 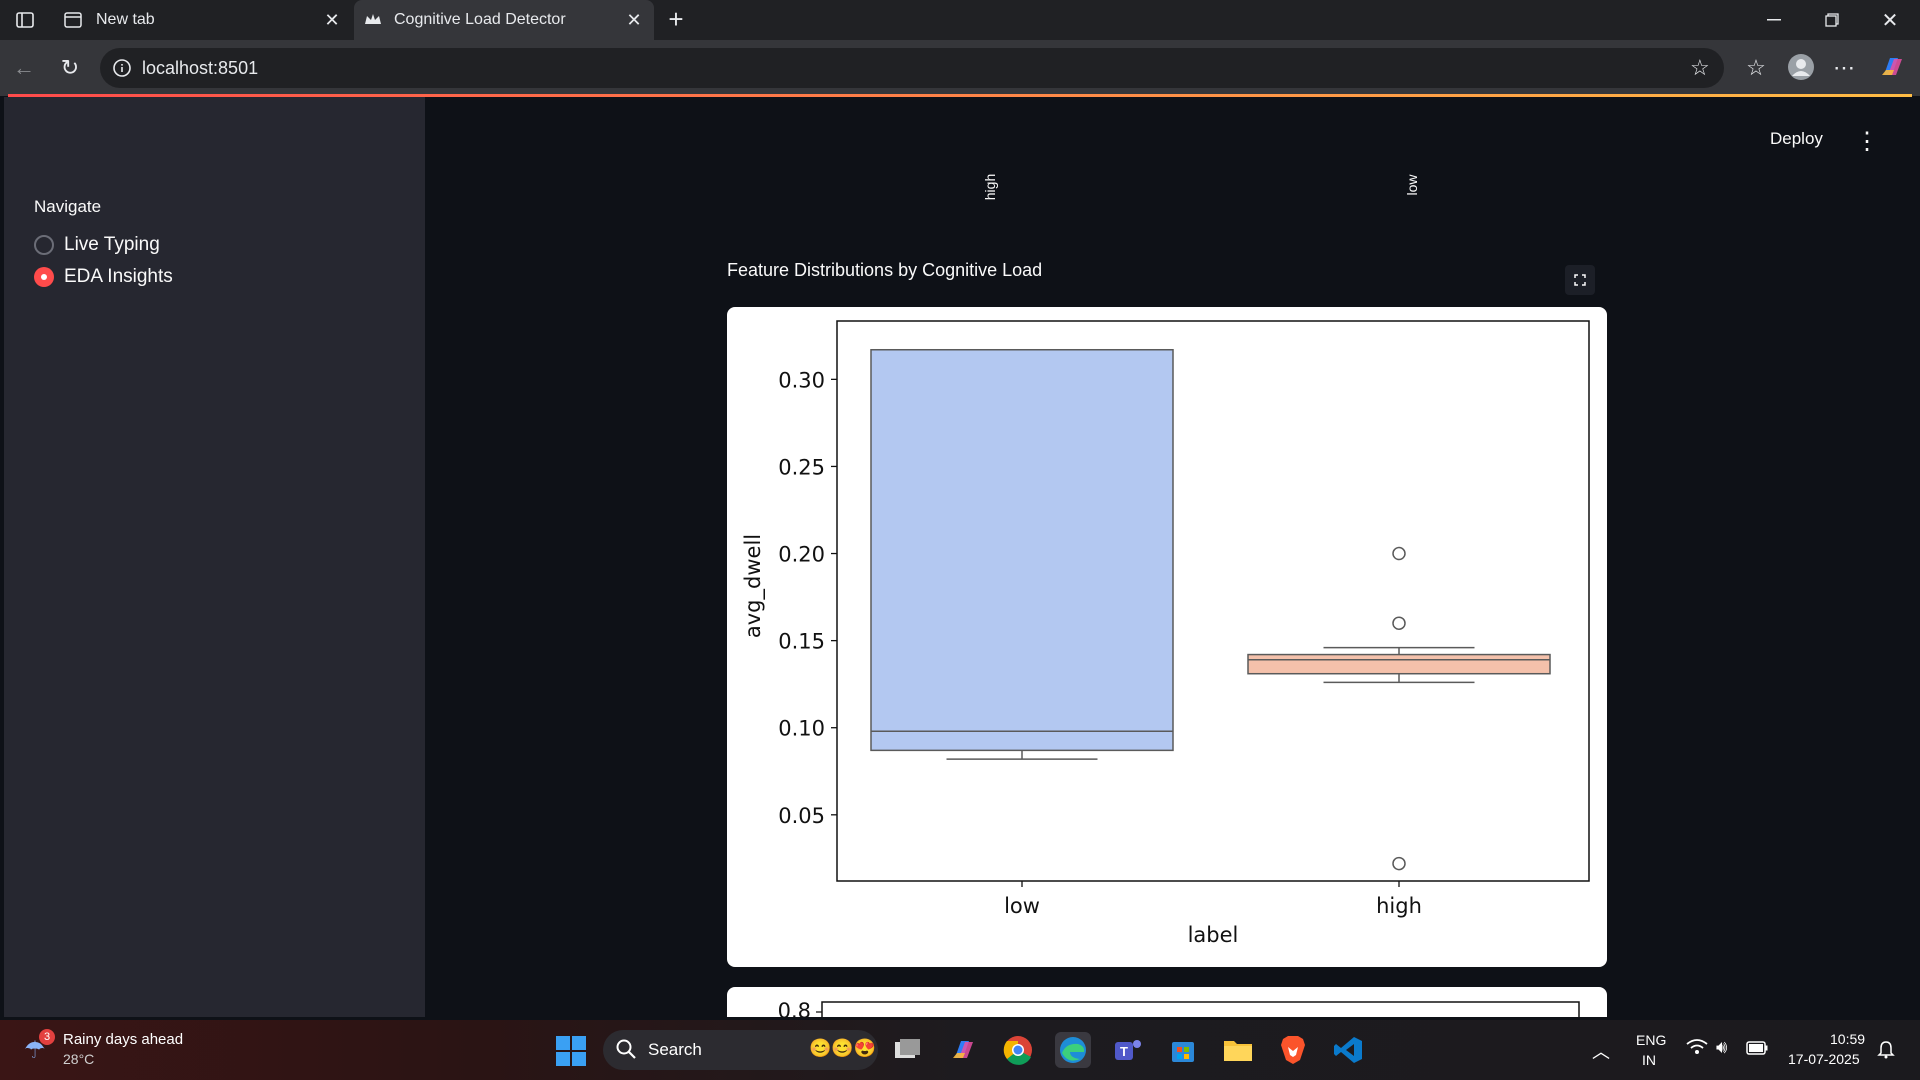 I want to click on radio-eda-insights: EDA Insights, so click(x=103, y=277).